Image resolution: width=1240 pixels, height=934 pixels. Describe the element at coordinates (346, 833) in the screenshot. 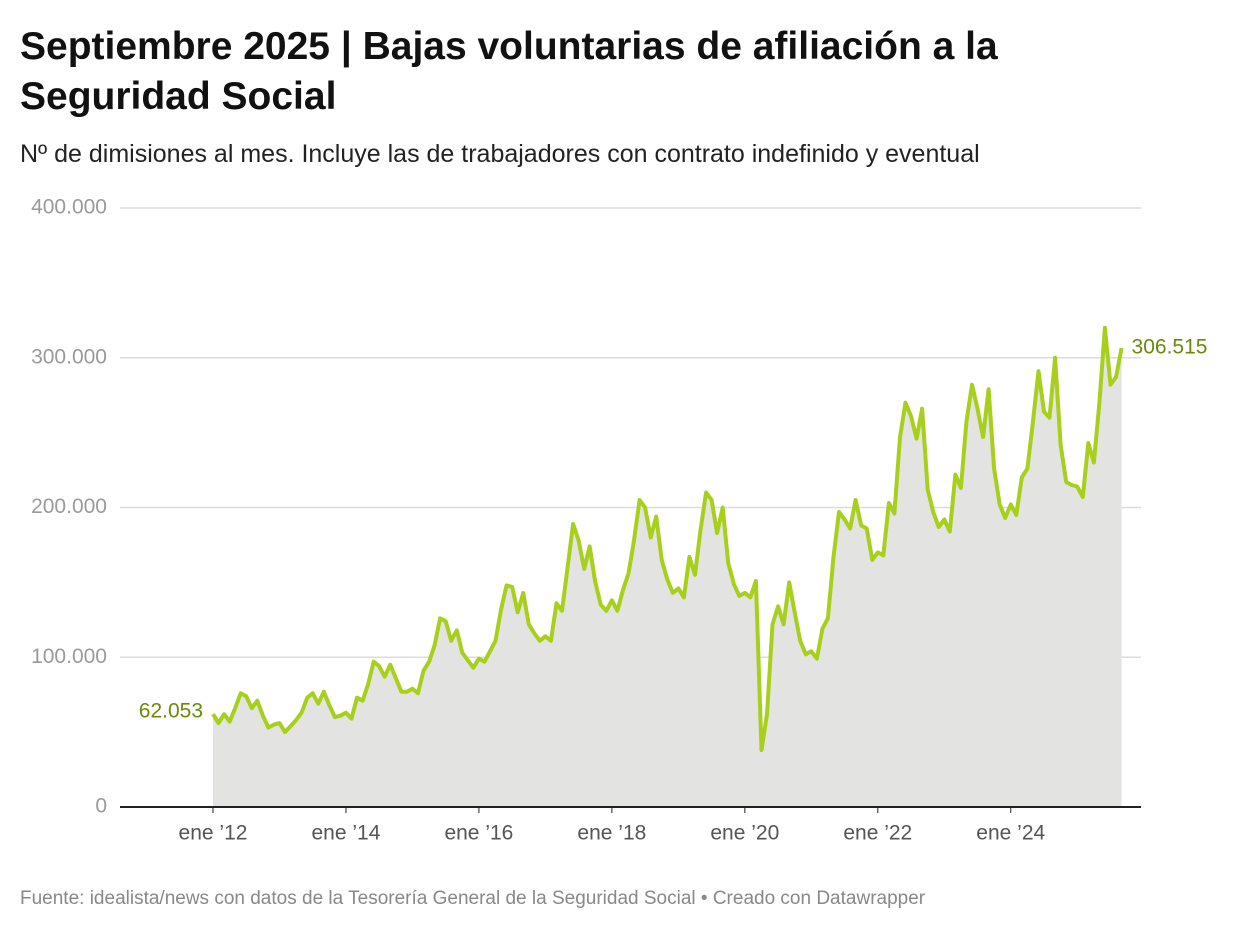

I see `x-tick-label: ene ’14` at that location.